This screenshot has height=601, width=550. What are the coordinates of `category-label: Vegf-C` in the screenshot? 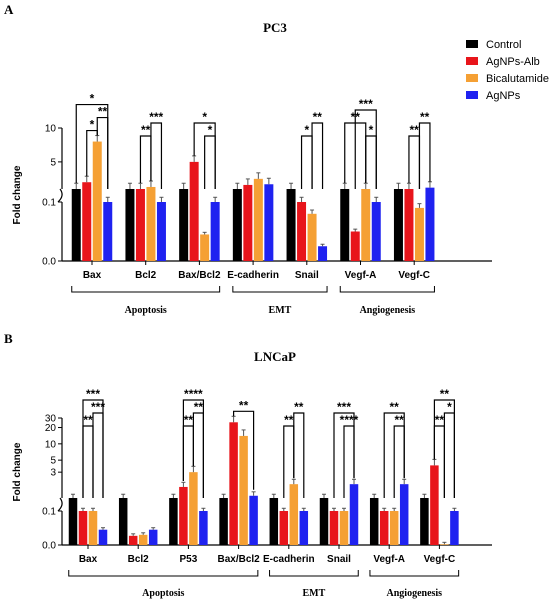 It's located at (440, 559).